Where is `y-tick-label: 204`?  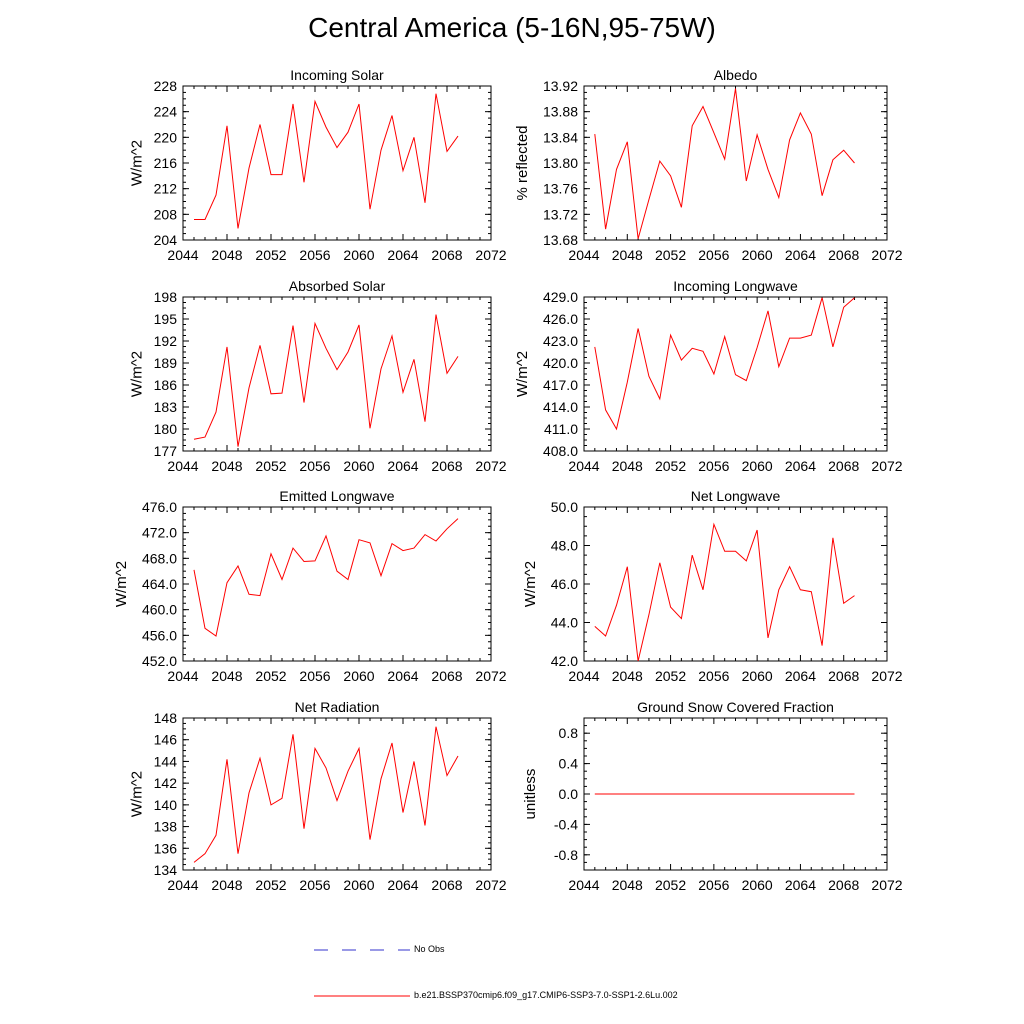
y-tick-label: 204 is located at coordinates (166, 240).